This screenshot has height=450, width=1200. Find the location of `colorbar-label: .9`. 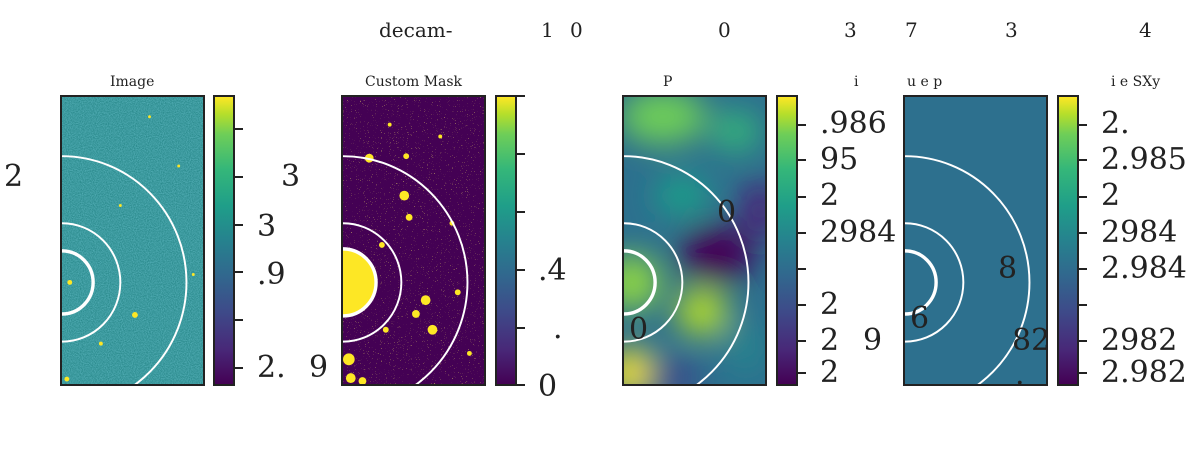

colorbar-label: .9 is located at coordinates (271, 274).